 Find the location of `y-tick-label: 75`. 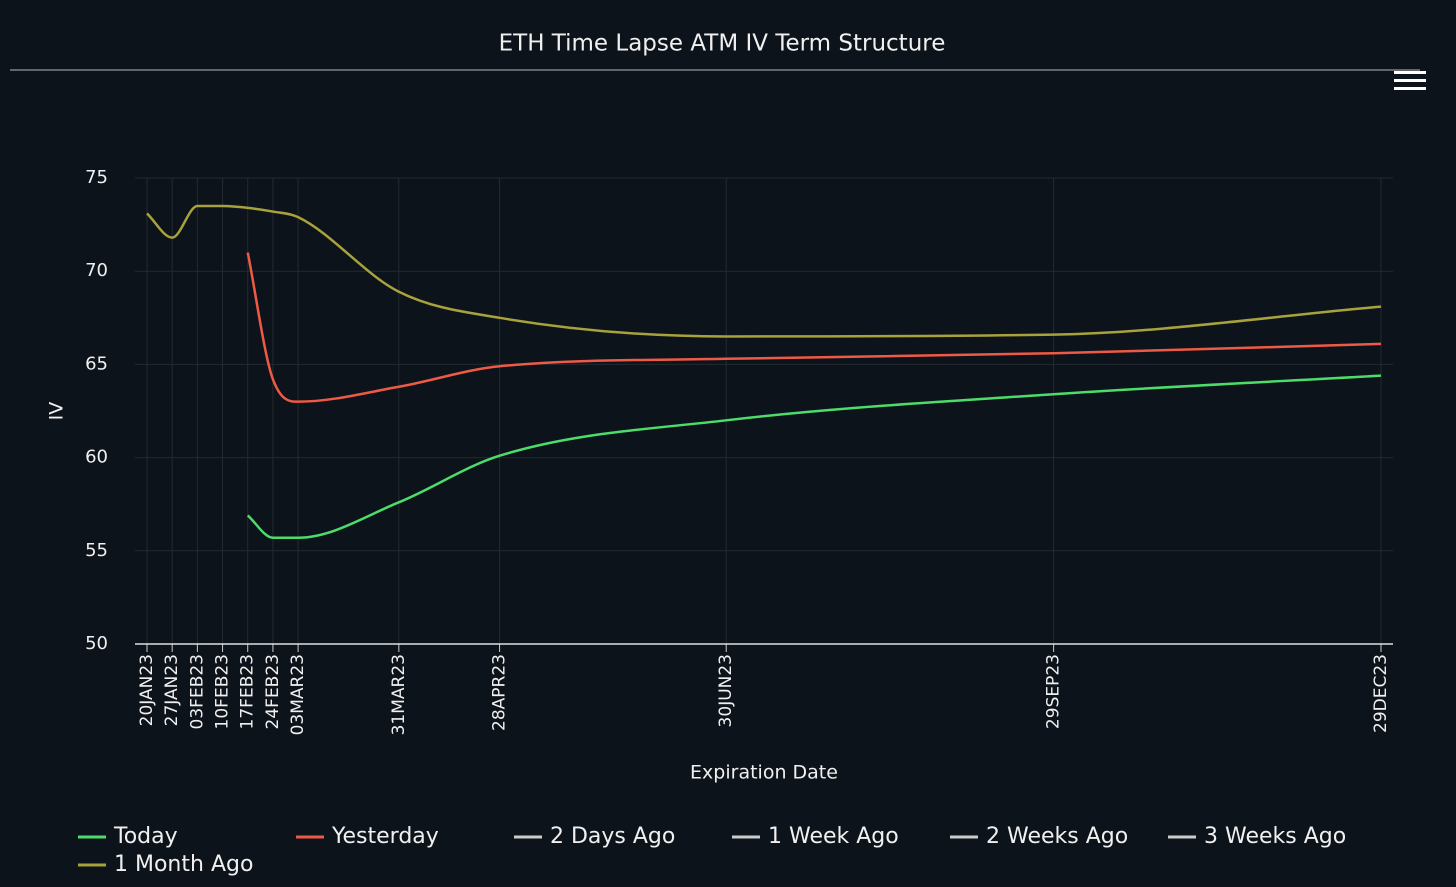

y-tick-label: 75 is located at coordinates (96, 177).